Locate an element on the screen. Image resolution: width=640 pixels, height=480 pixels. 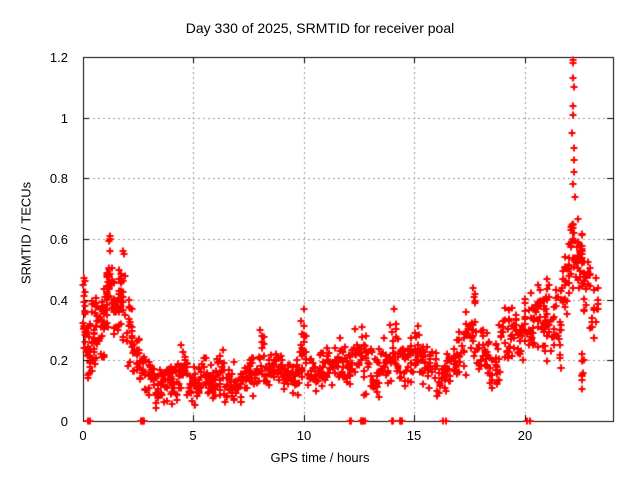
y-tick-label: 1 is located at coordinates (64, 118).